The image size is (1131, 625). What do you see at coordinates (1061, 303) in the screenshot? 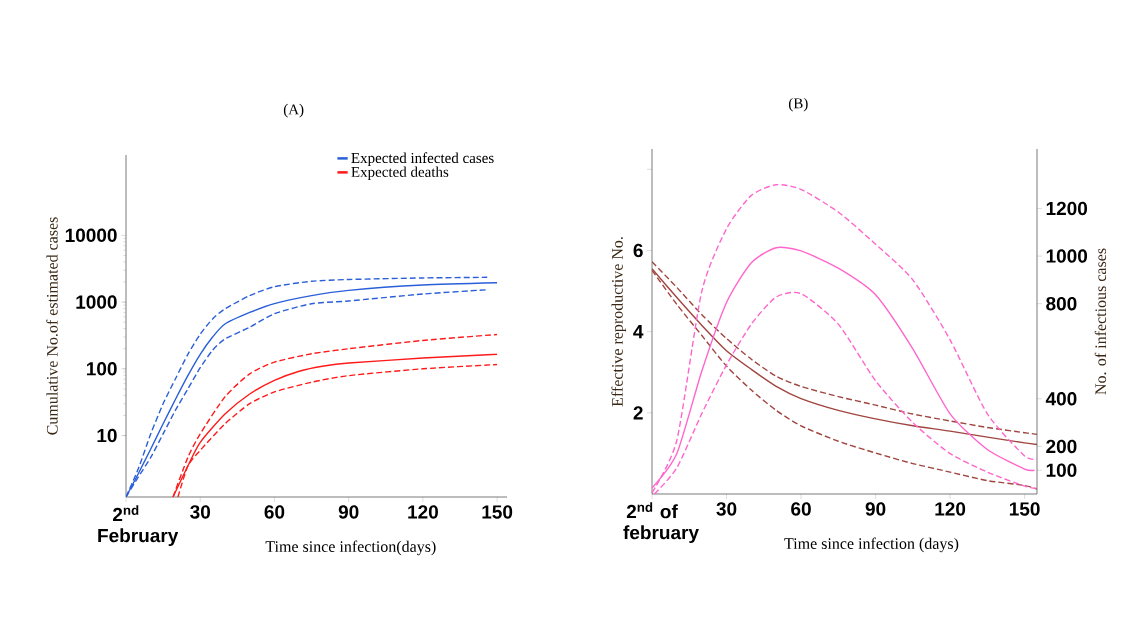
I see `y2-tick-label: 800` at bounding box center [1061, 303].